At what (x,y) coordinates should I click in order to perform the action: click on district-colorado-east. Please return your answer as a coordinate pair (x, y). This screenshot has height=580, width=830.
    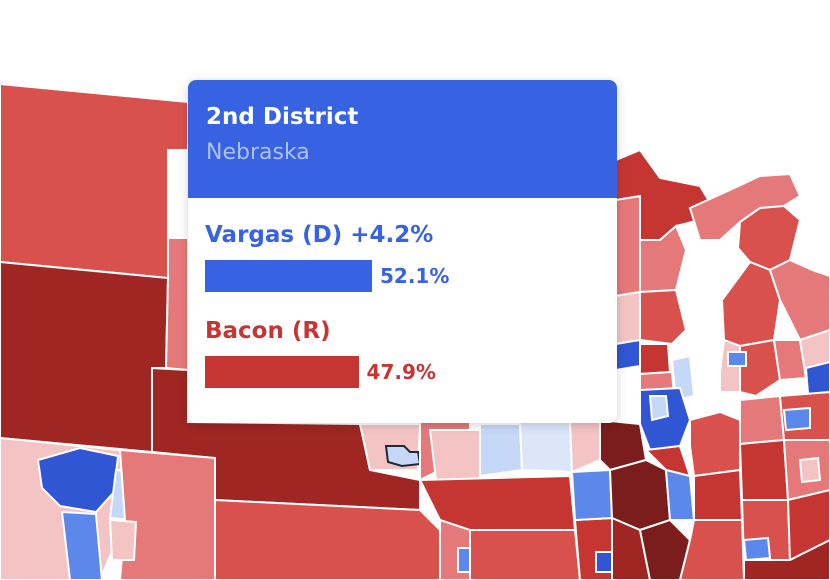
    Looking at the image, I should click on (167, 514).